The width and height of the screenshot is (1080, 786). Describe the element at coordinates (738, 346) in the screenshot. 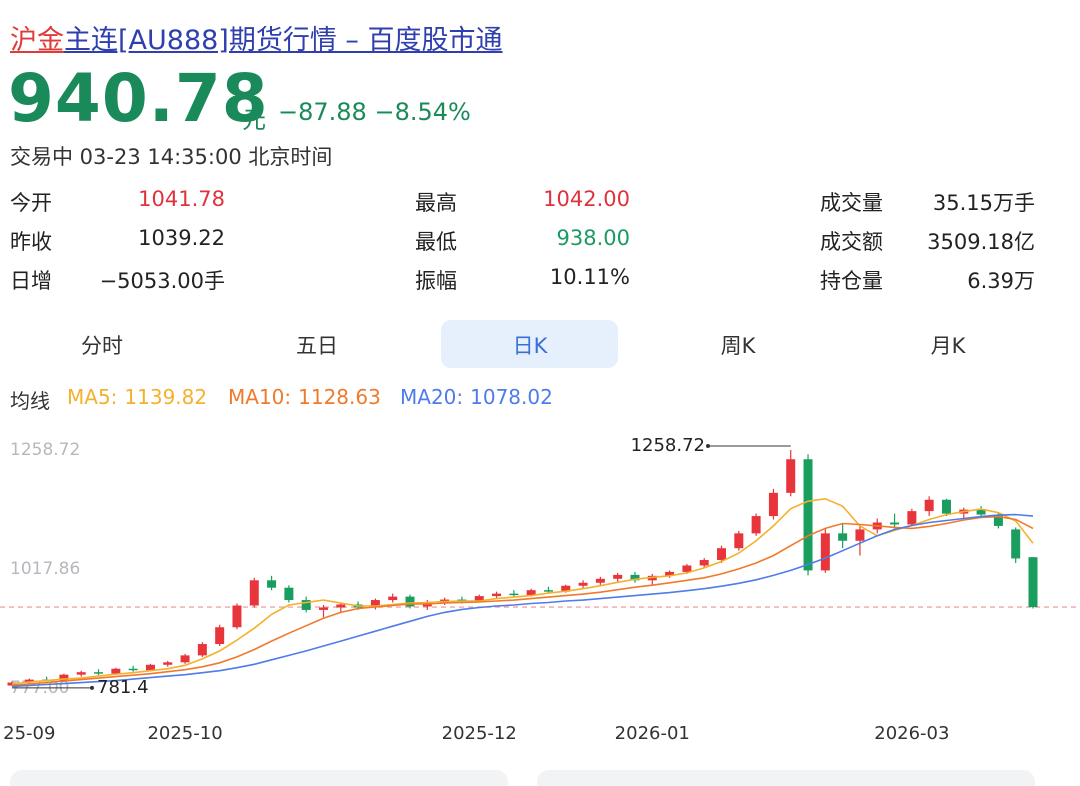

I see `tab: 周K` at that location.